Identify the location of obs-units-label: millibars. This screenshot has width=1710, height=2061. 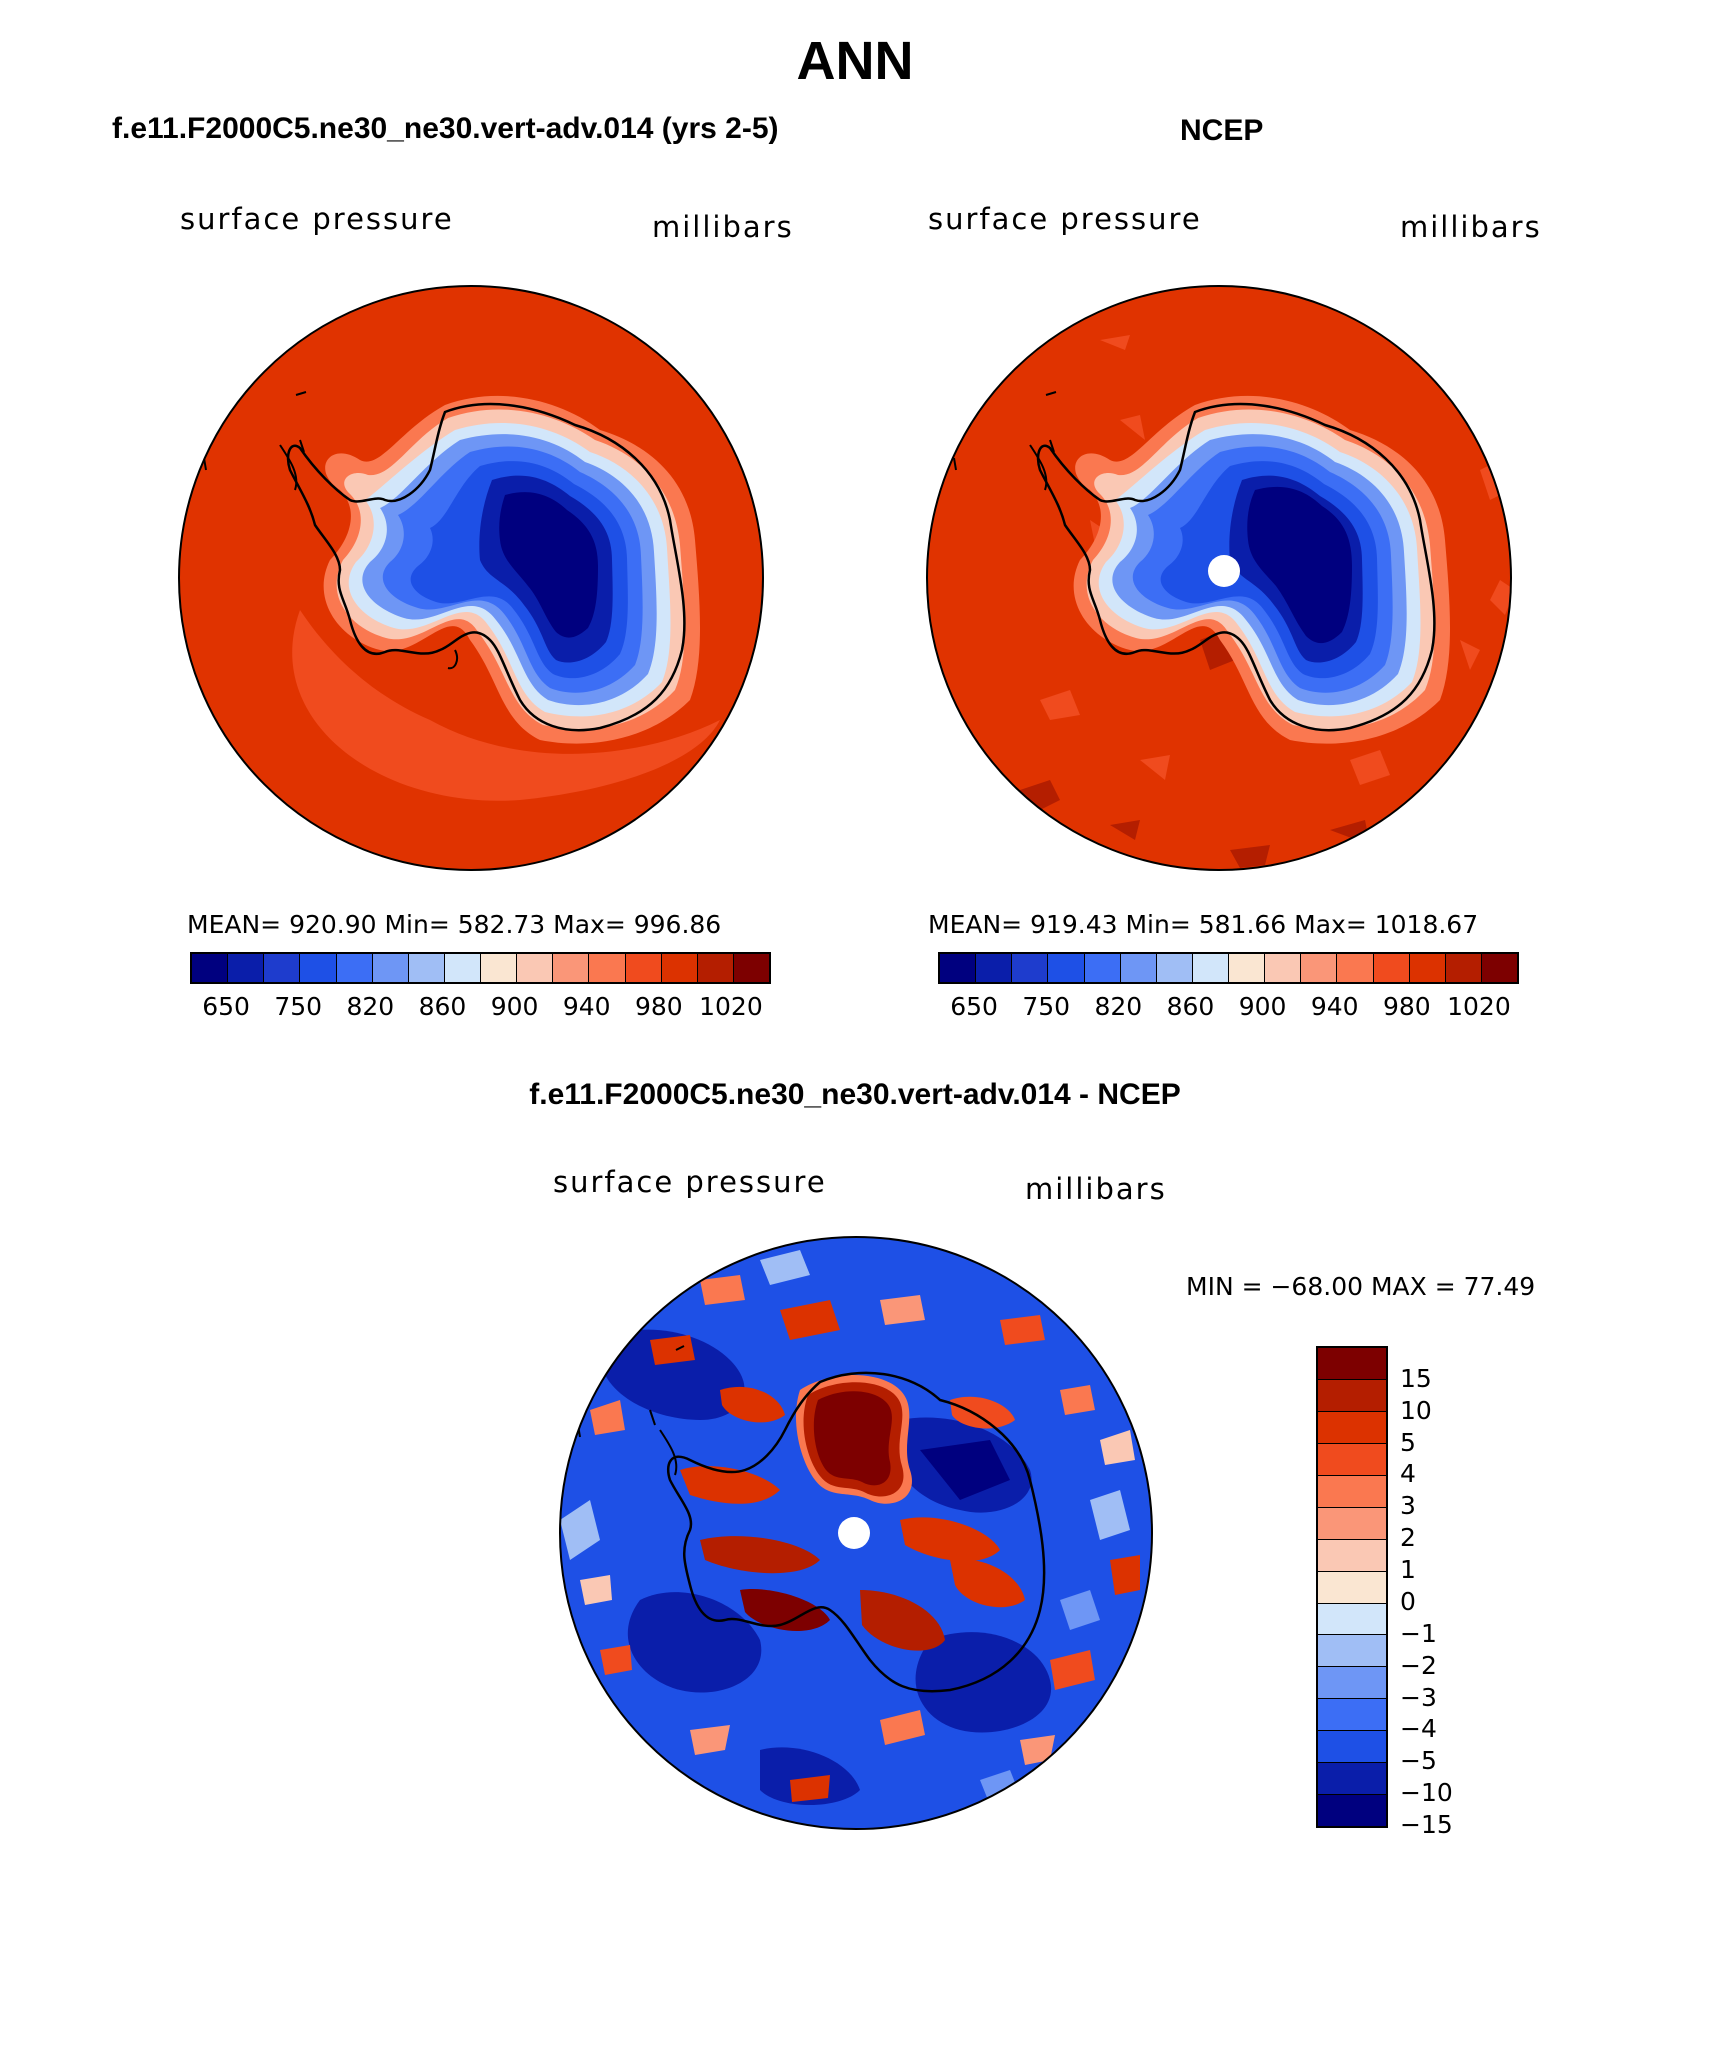
(1471, 227).